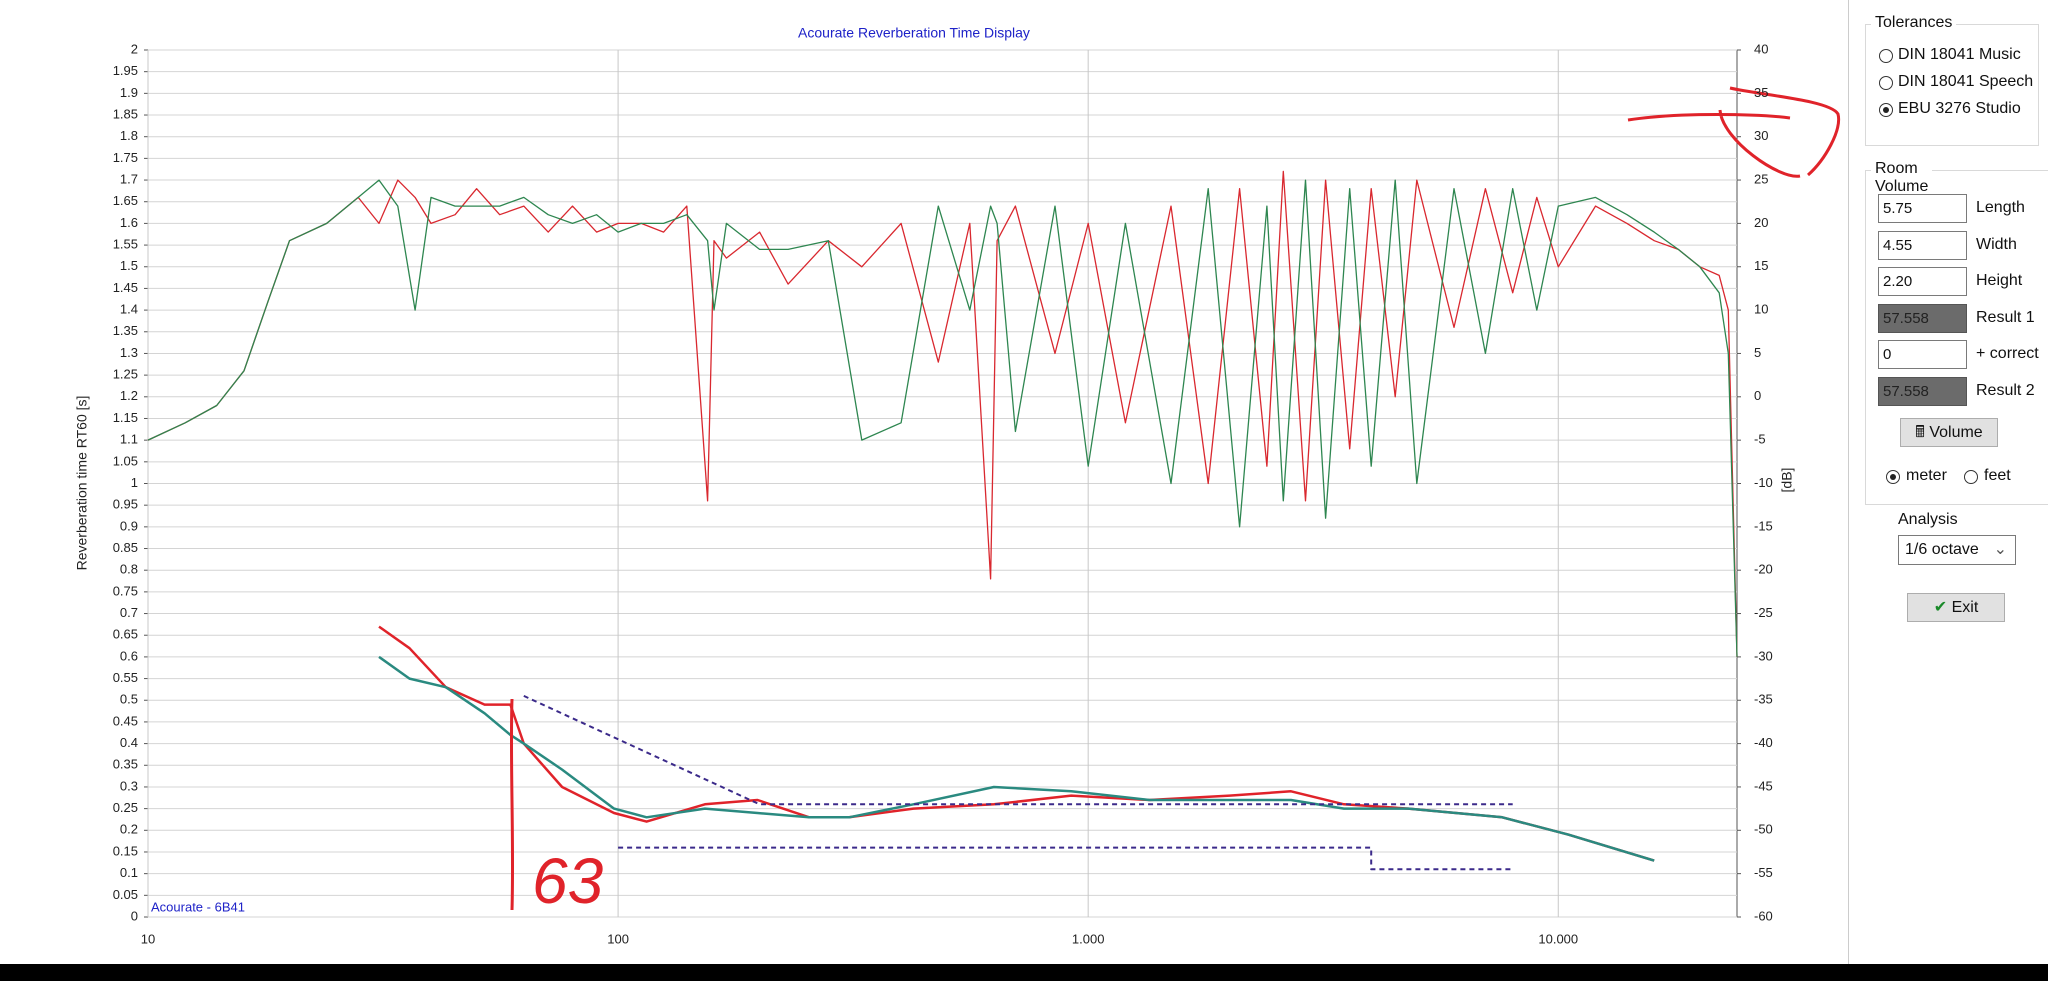  I want to click on separator, so click(1848, 482).